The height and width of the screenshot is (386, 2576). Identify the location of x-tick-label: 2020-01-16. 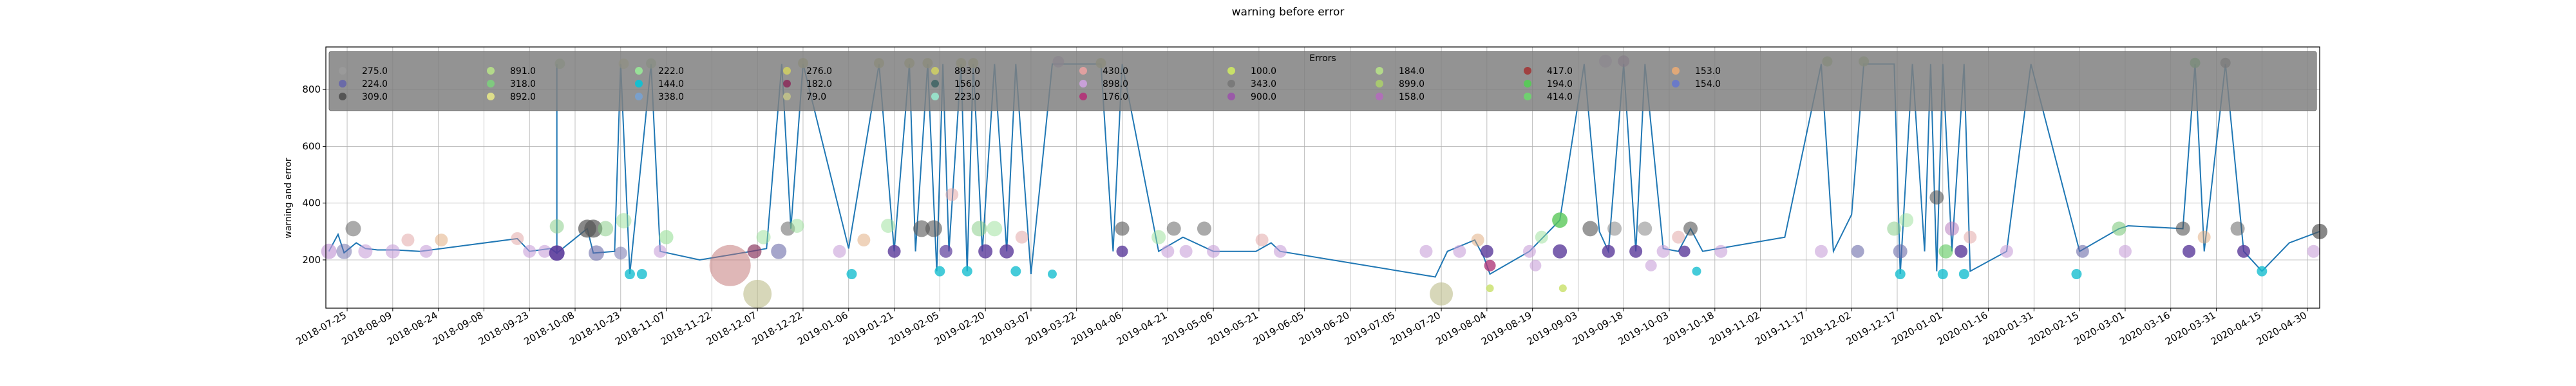
(1962, 328).